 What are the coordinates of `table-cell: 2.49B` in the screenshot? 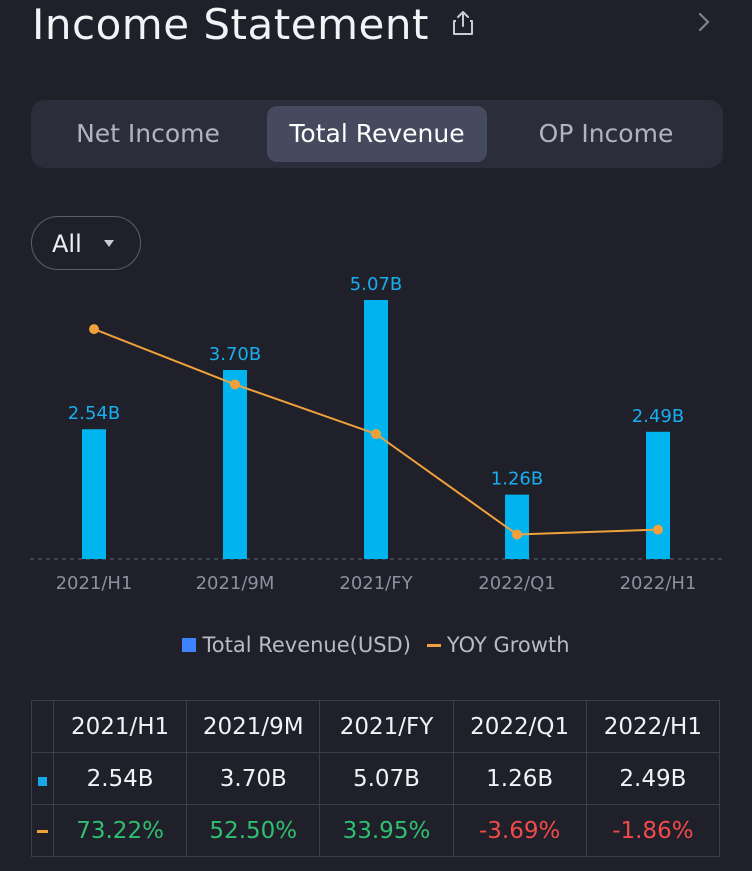 It's located at (653, 778).